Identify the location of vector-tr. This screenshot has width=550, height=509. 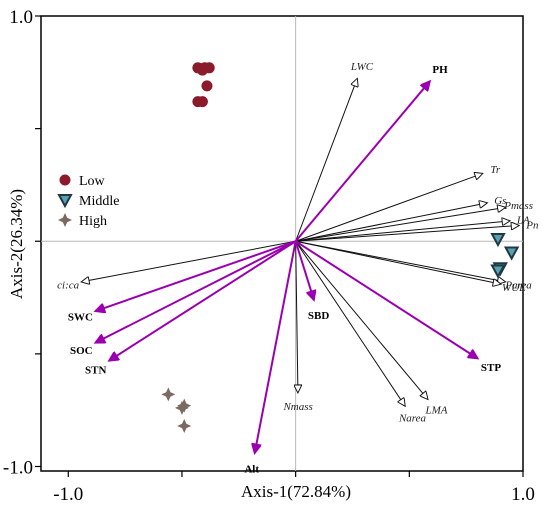
(388, 208).